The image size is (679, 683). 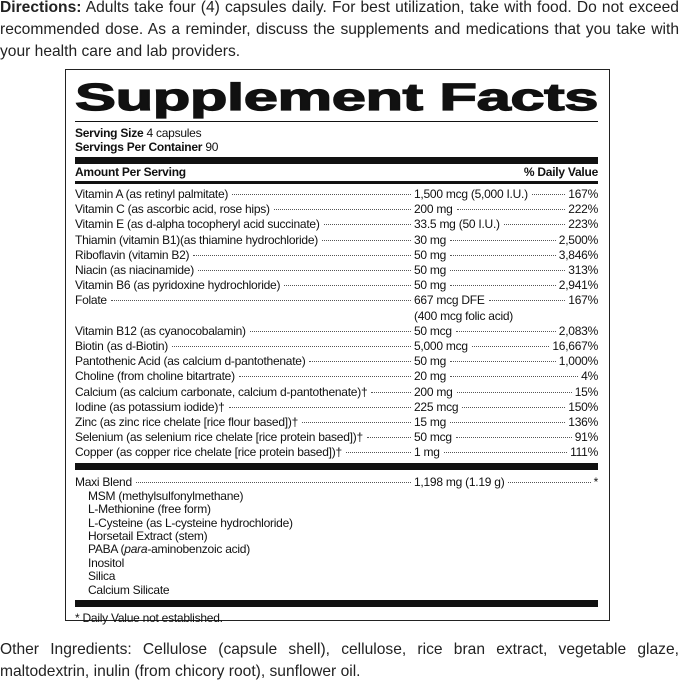 I want to click on amount-cell: 667 mcg DFE 167% (400 mcg folic acid), so click(x=506, y=308).